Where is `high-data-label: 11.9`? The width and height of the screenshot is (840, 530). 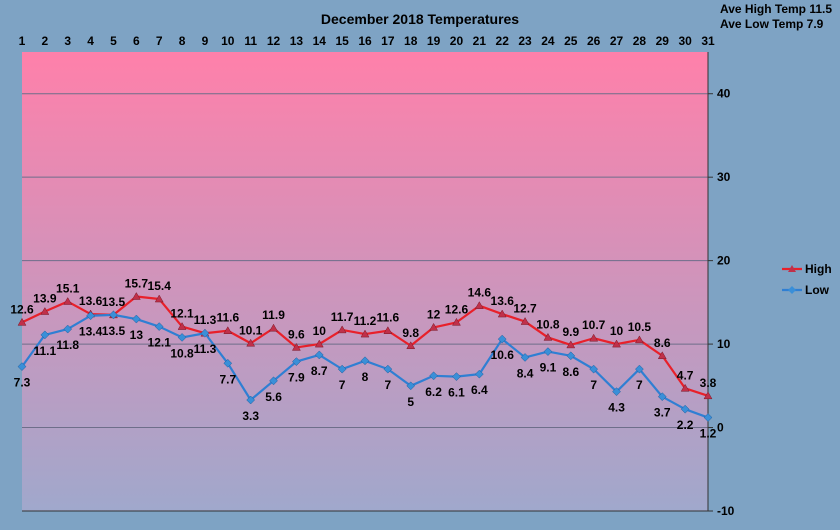 high-data-label: 11.9 is located at coordinates (273, 315).